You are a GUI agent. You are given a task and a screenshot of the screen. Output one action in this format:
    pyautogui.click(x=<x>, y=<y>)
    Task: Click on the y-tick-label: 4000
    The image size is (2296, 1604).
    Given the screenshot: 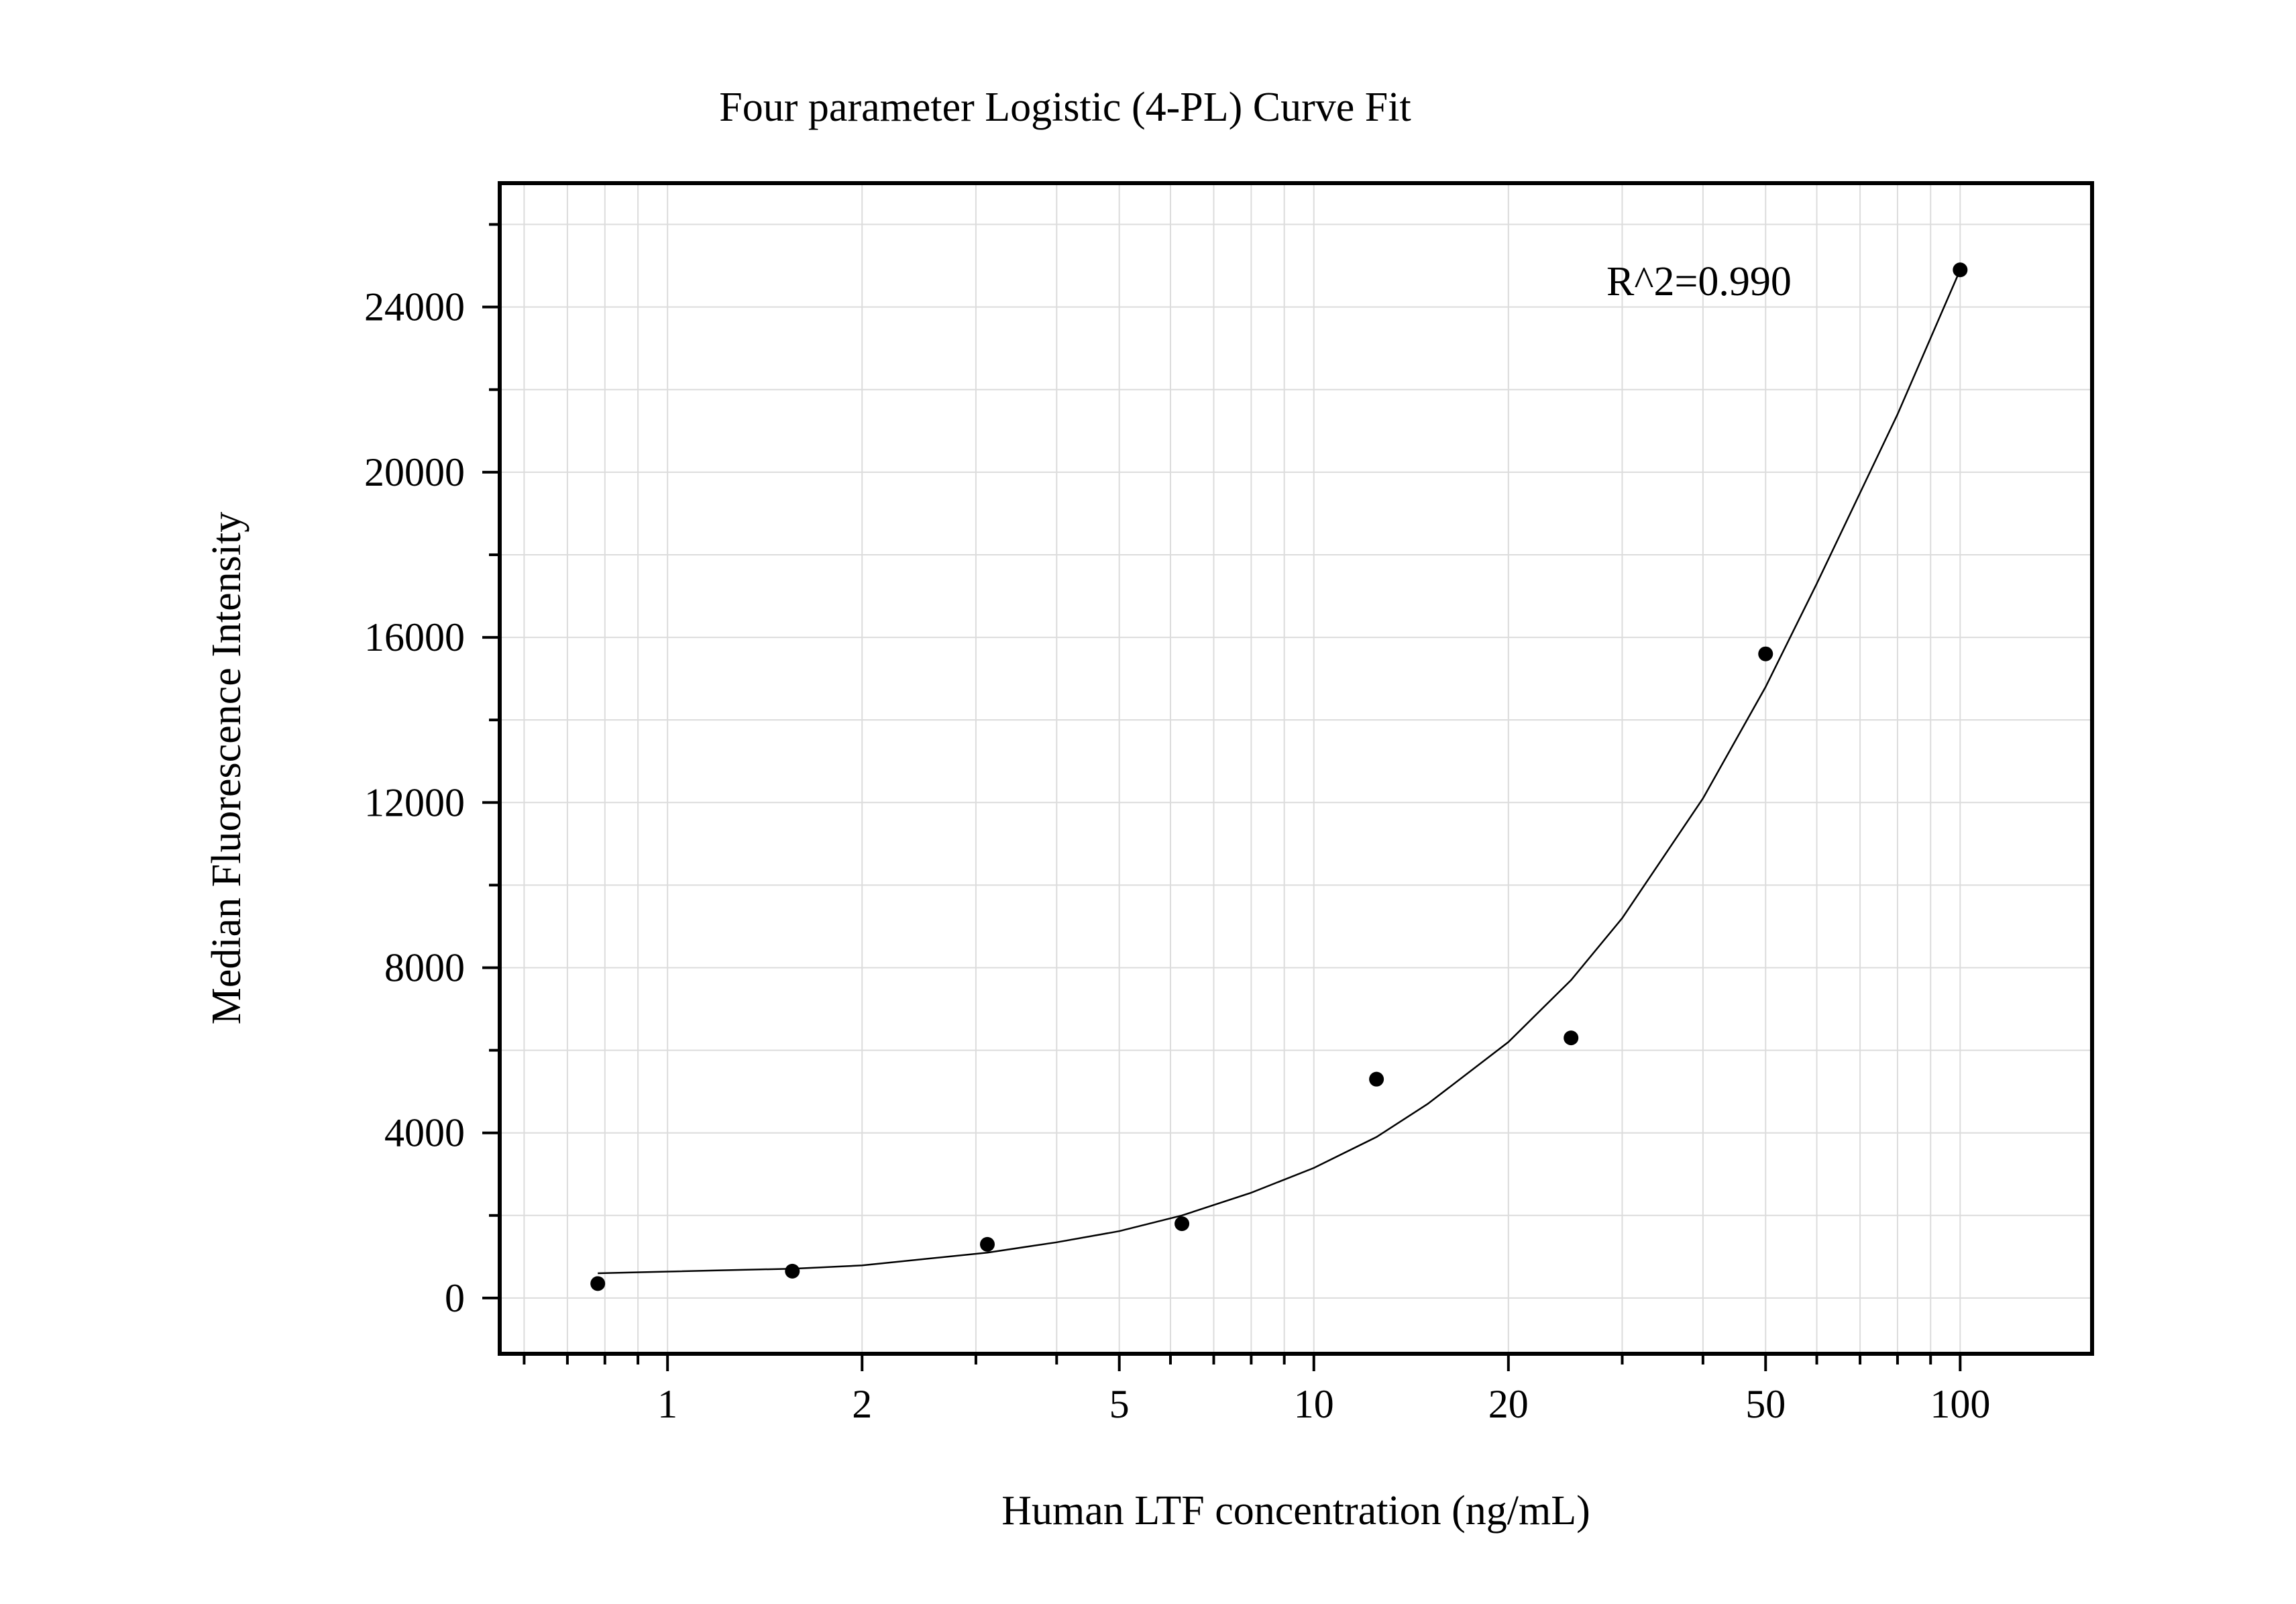 What is the action you would take?
    pyautogui.click(x=424, y=1133)
    